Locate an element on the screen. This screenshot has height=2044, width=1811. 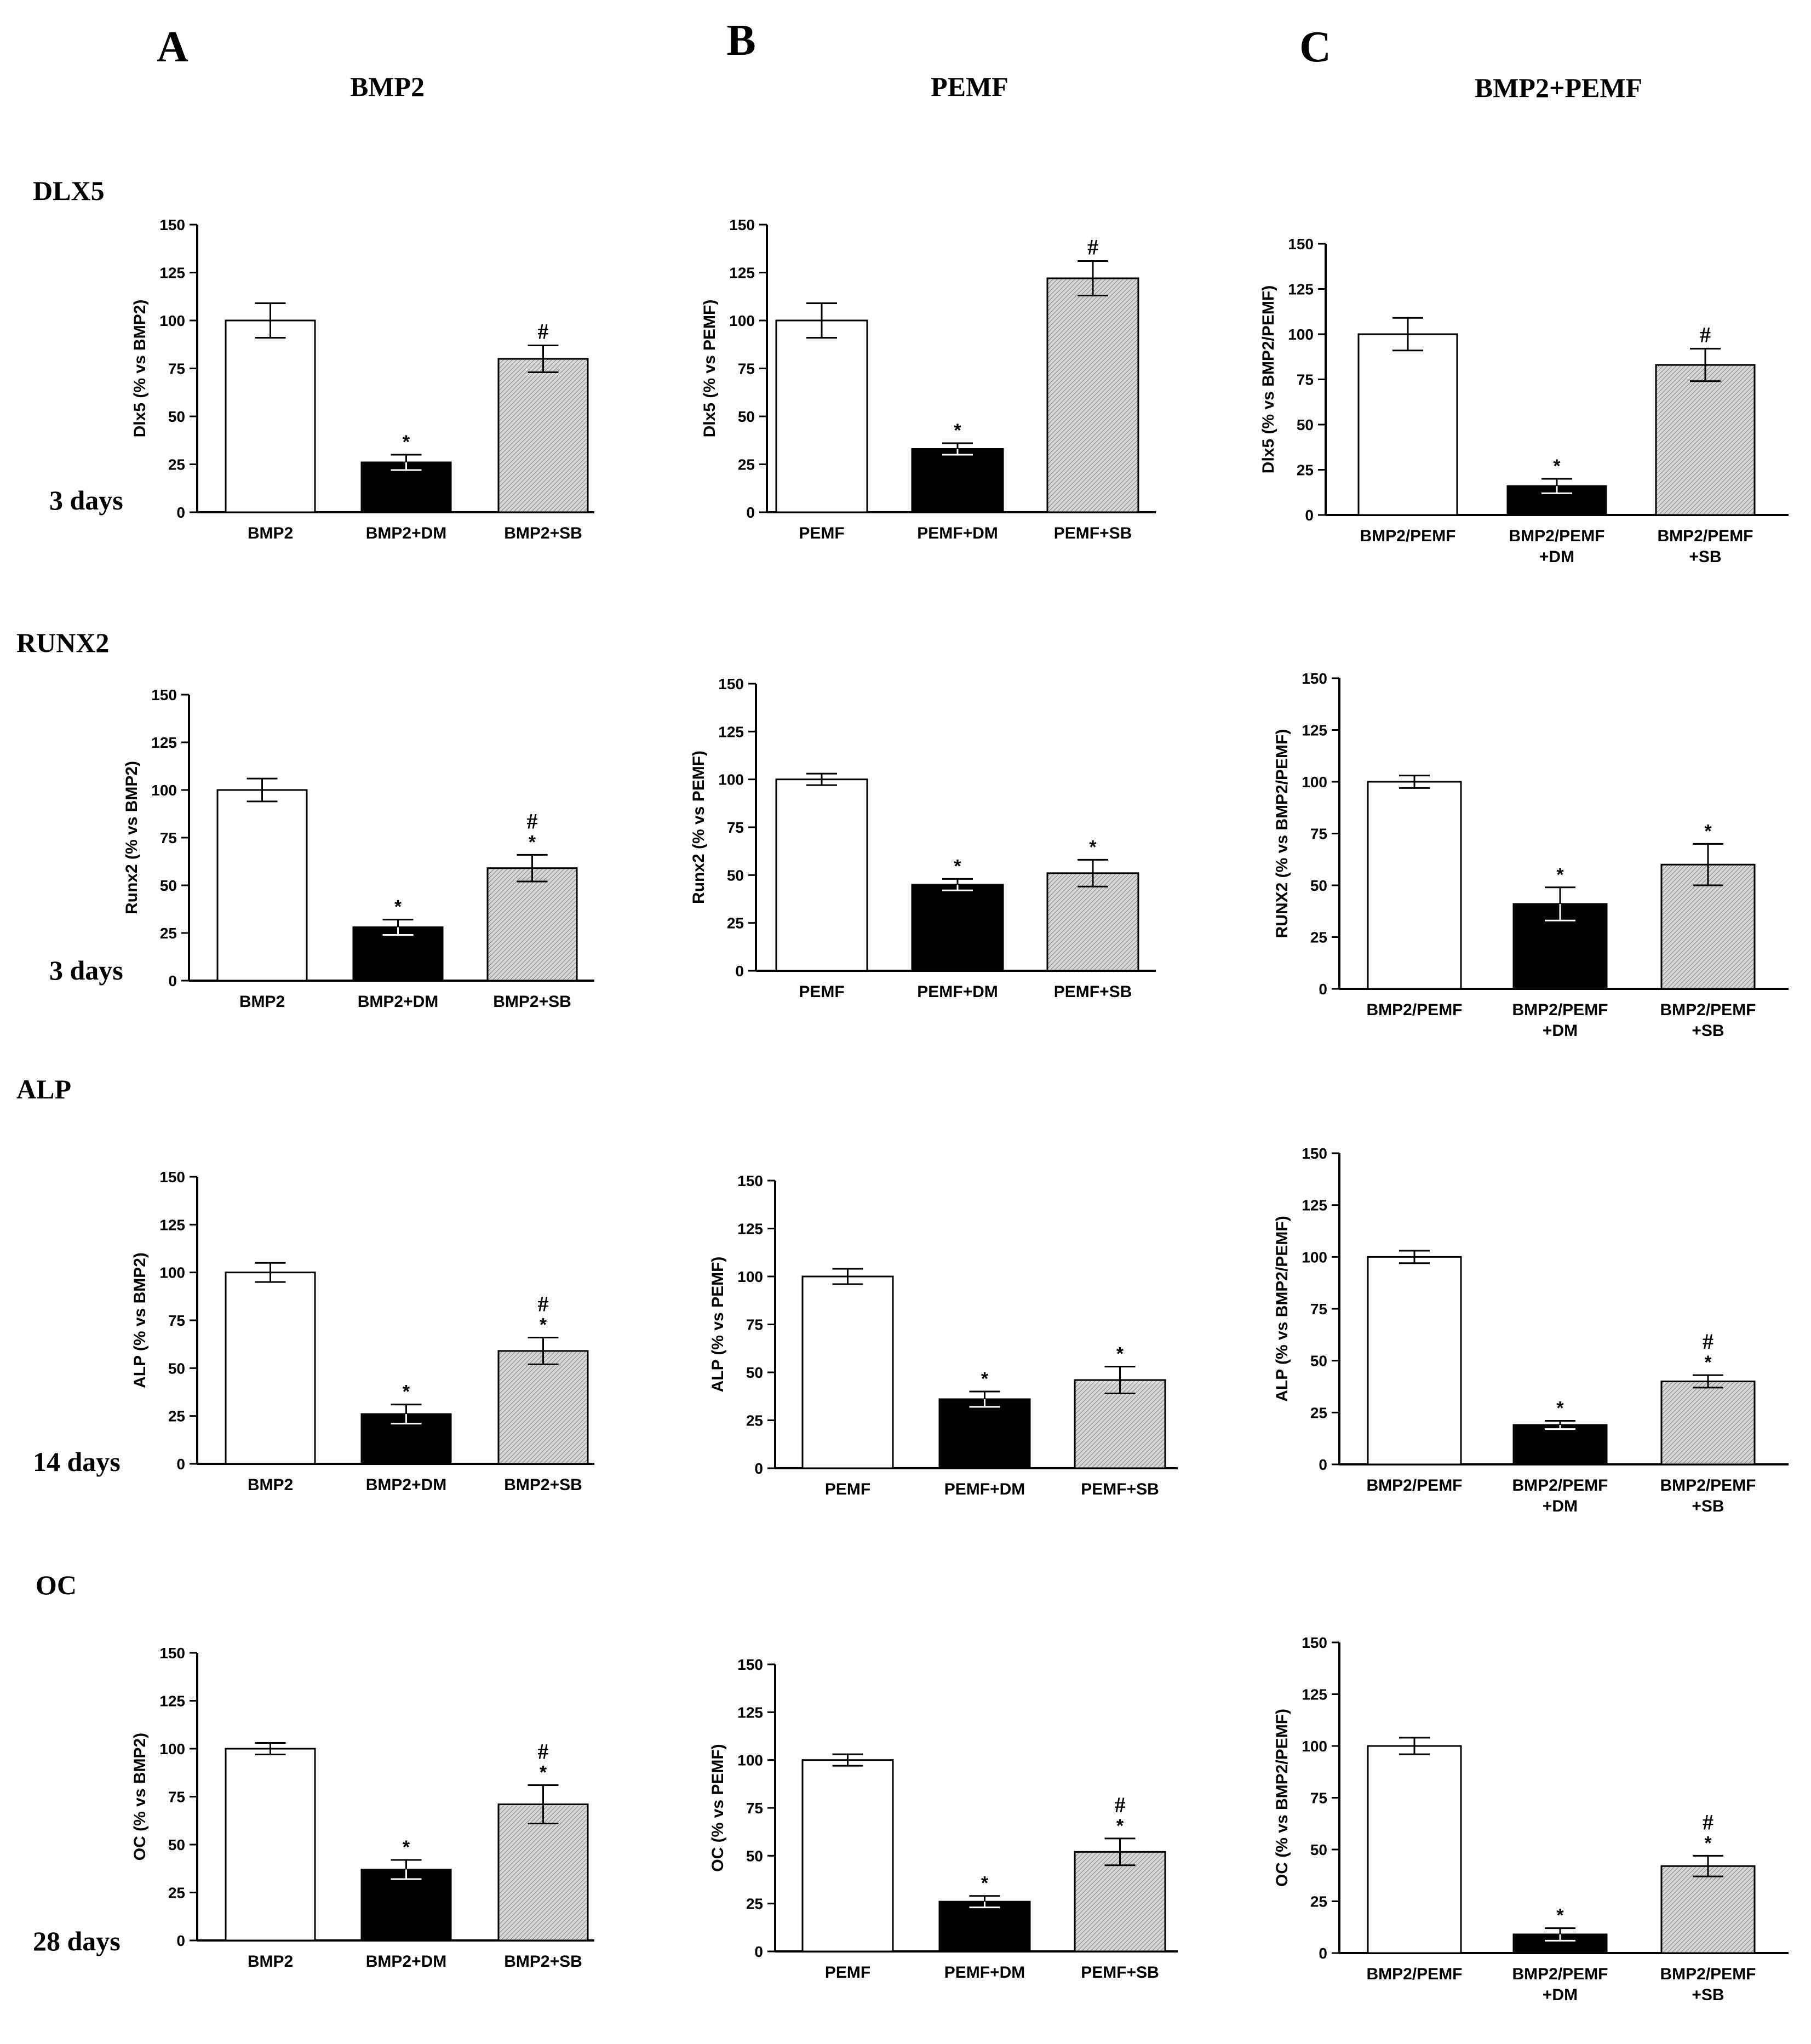
y-axis-label: ALP (% vs BMP2) is located at coordinates (140, 1320).